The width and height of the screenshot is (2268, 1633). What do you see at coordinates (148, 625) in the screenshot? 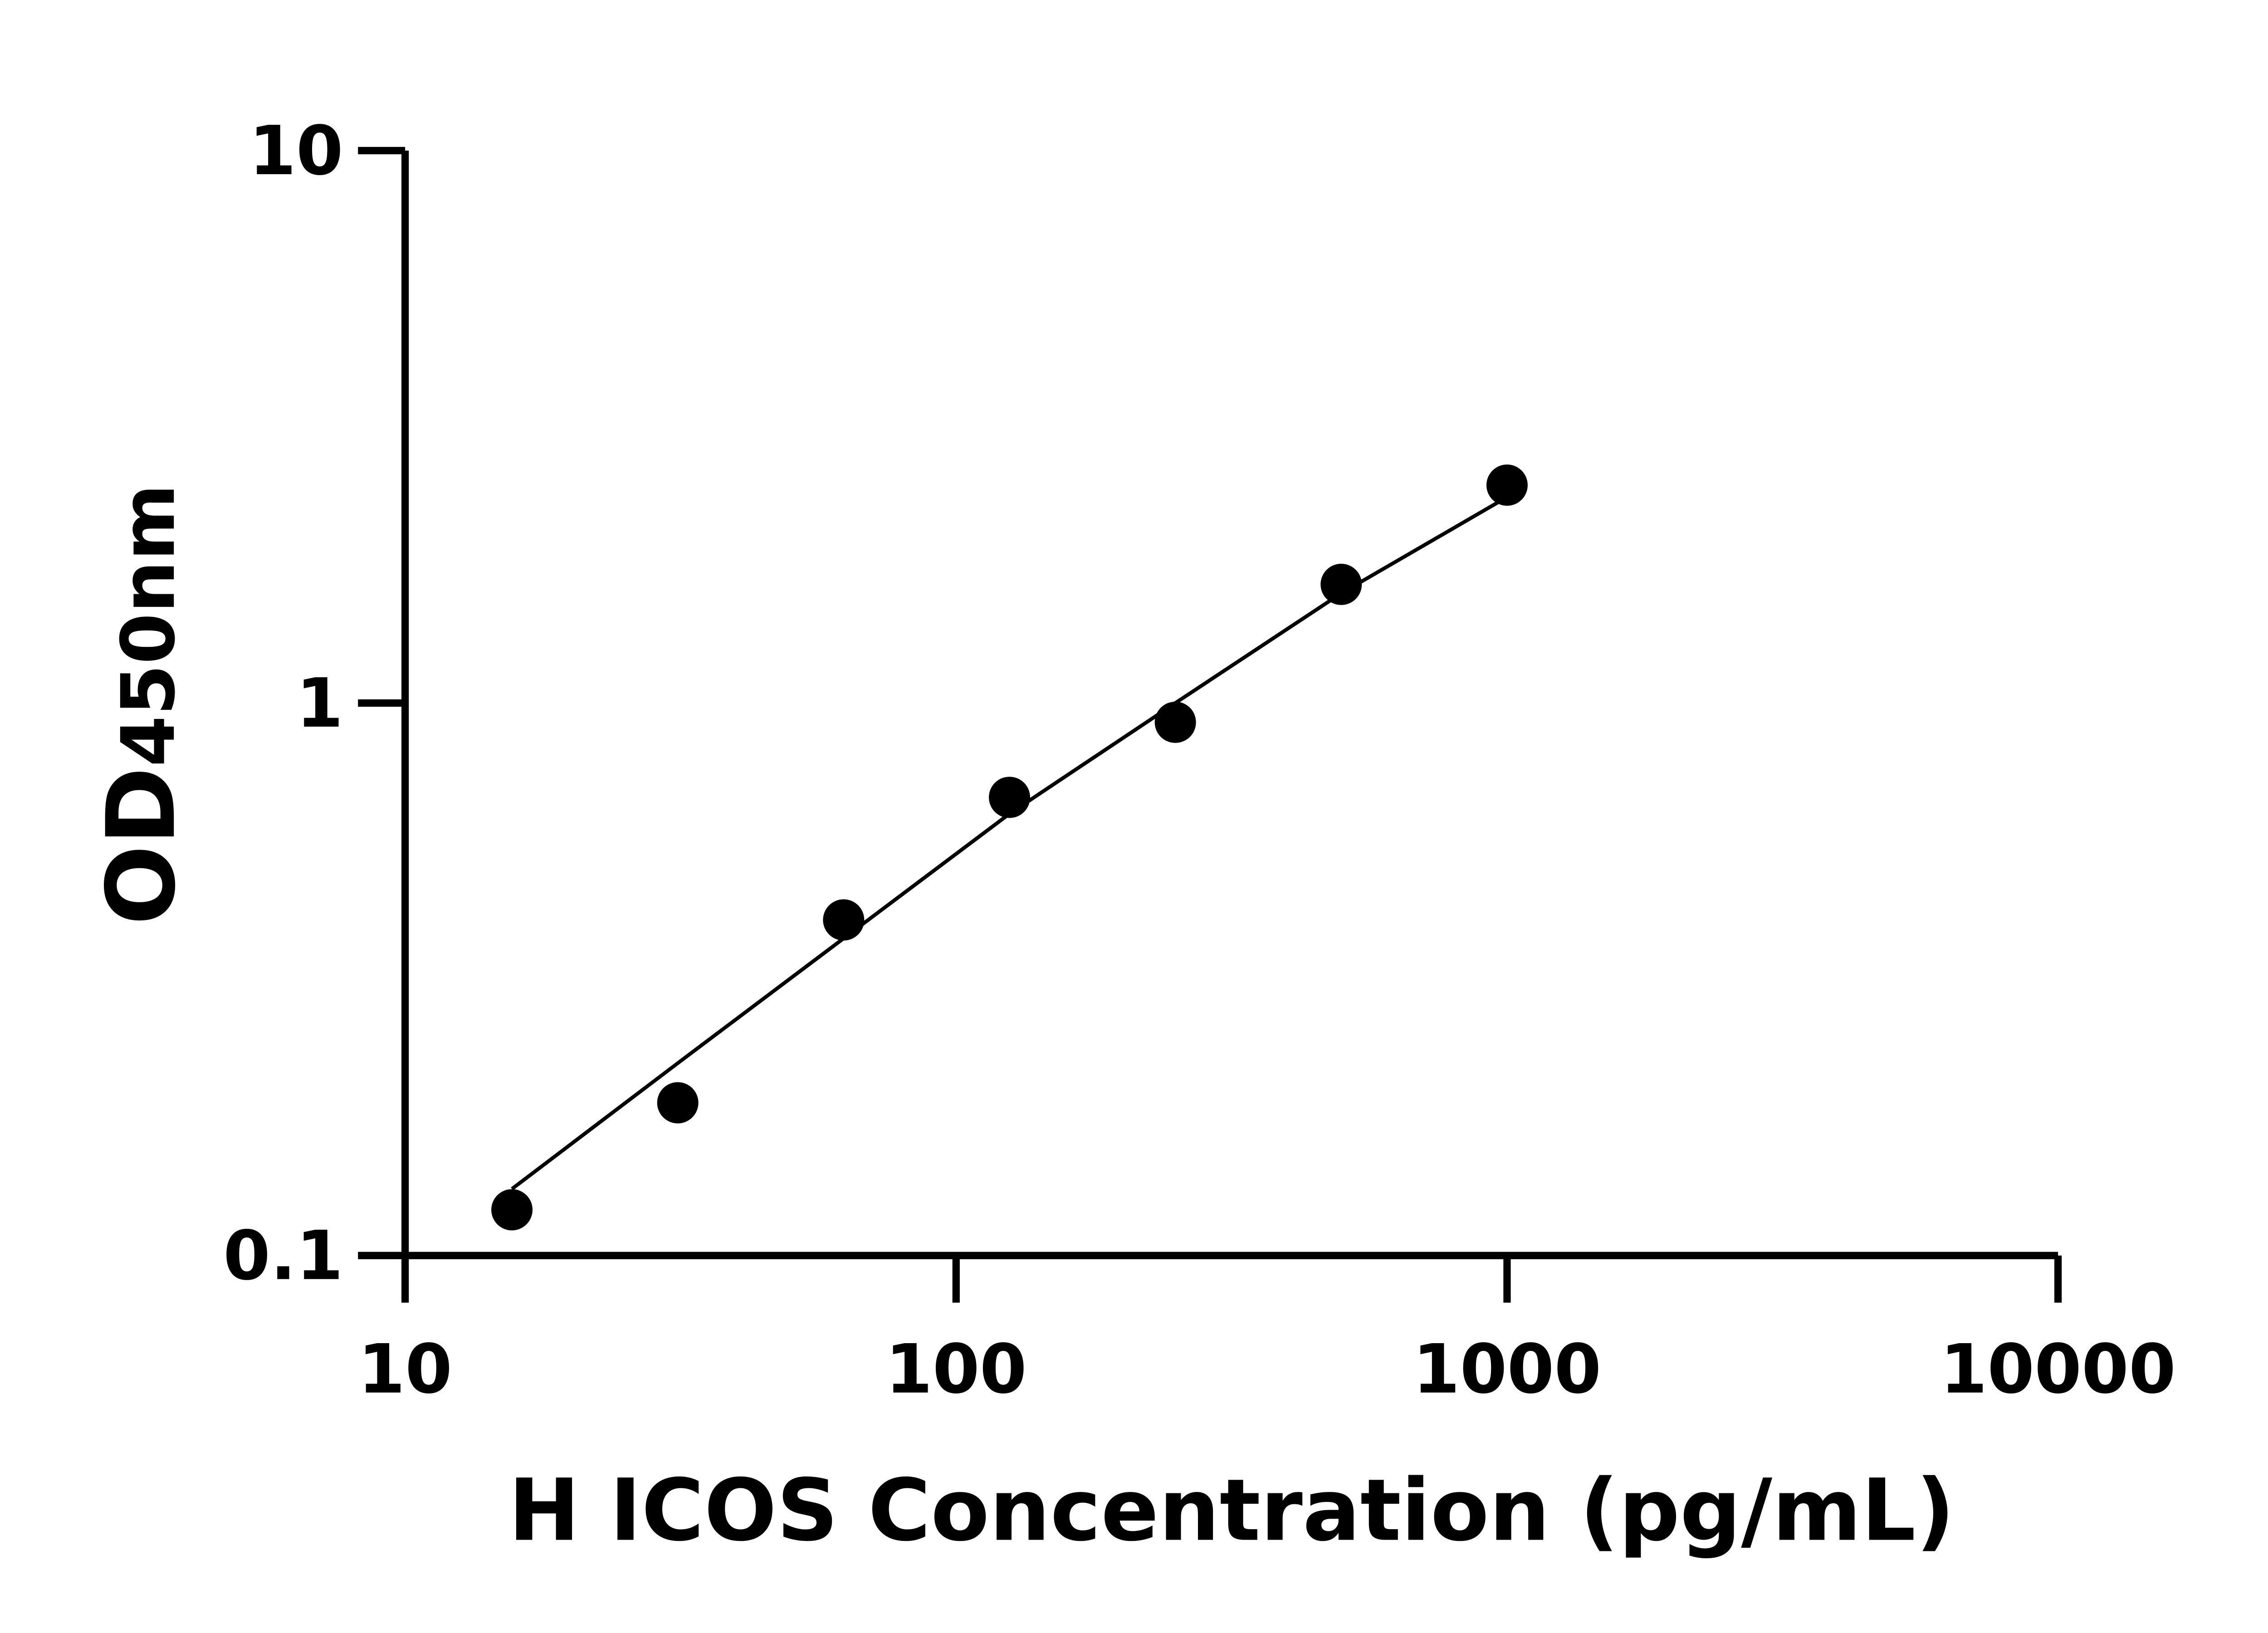
I see `y-axis-label-sub: 450nm` at bounding box center [148, 625].